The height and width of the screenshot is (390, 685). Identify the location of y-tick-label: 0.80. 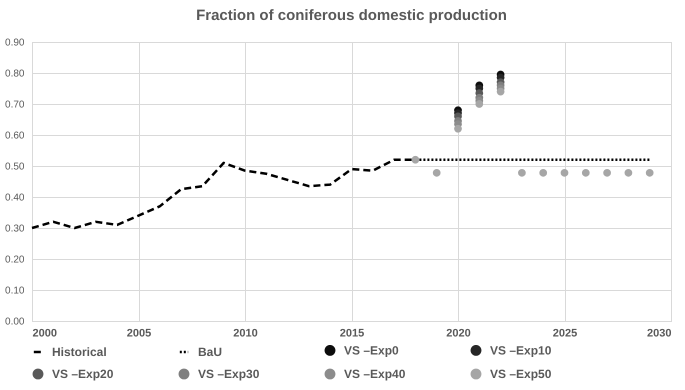
(15, 74).